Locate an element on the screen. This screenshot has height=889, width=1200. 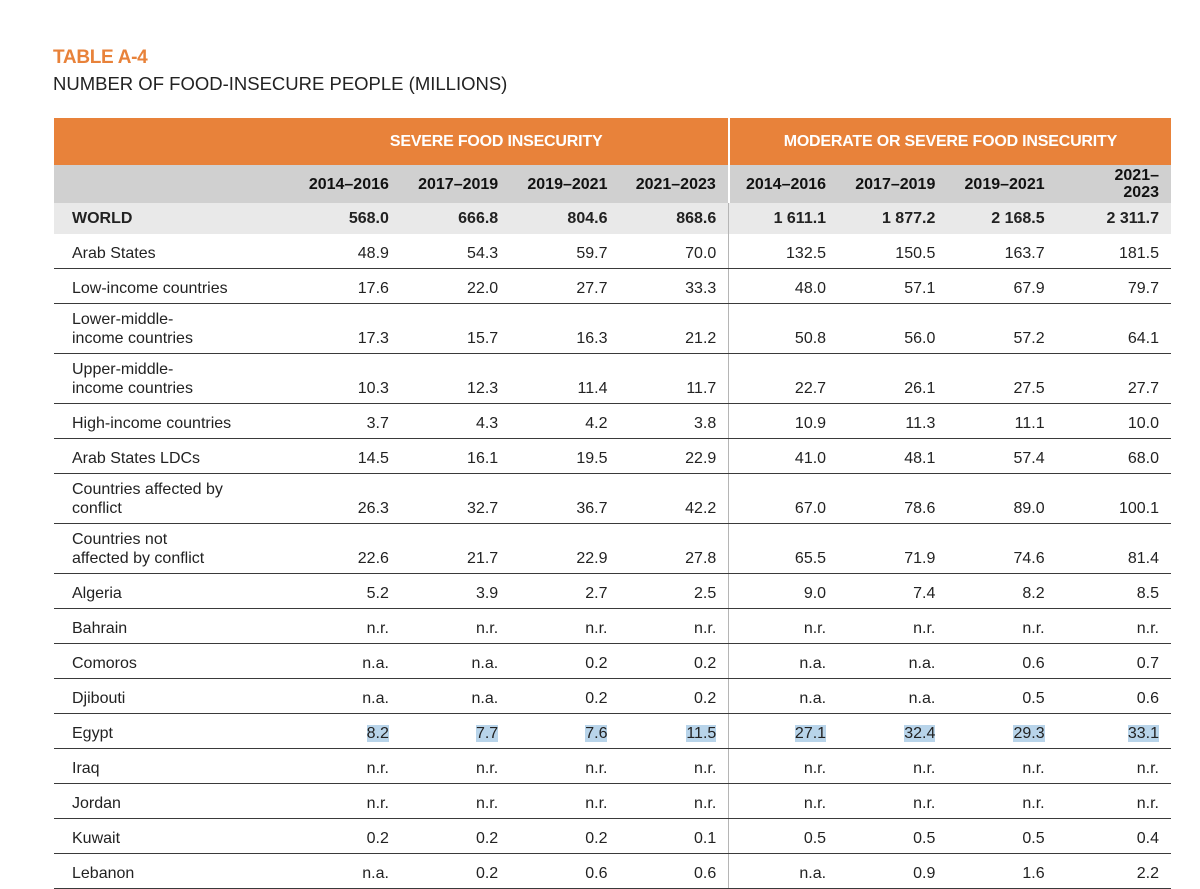
table-cell: 41.0 is located at coordinates (783, 456).